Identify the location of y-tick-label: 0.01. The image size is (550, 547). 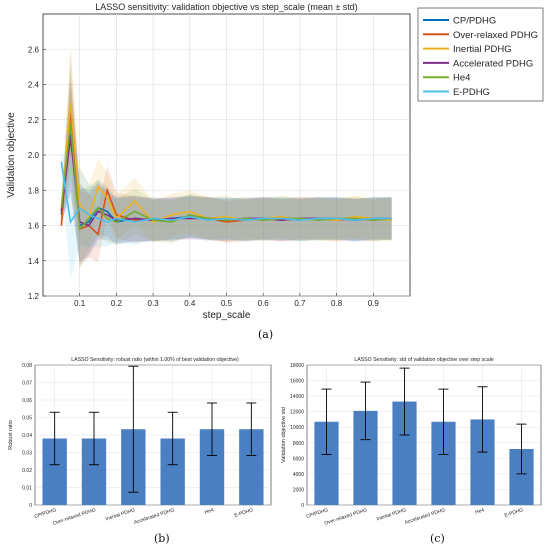
(27, 489).